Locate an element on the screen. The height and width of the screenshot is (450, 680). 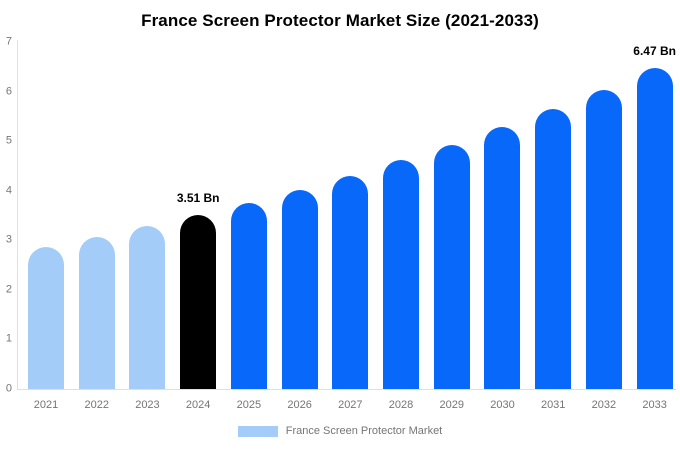
y-tick-label: 7 is located at coordinates (8, 41).